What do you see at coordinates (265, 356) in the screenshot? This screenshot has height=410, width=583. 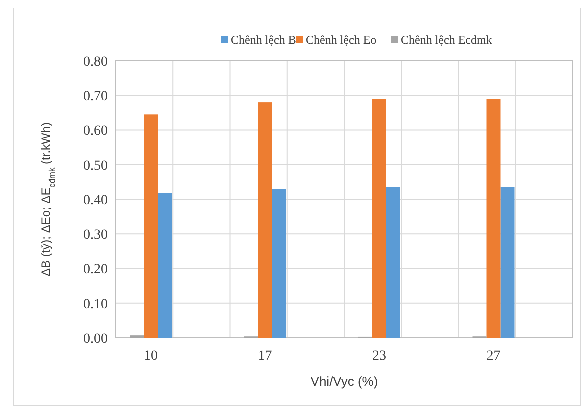 I see `x-tick-label: 17` at bounding box center [265, 356].